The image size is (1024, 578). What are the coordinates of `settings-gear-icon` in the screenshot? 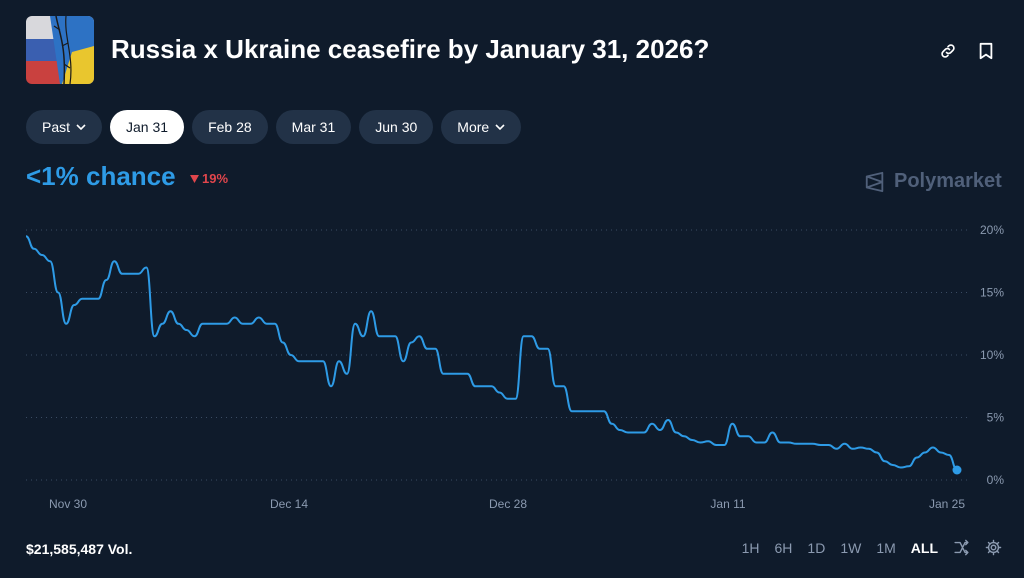 It's located at (993, 547).